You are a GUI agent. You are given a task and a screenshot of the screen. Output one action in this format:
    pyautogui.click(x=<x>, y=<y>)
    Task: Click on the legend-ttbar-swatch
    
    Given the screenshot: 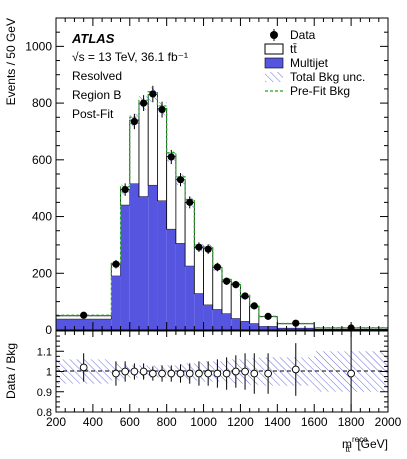 What is the action you would take?
    pyautogui.click(x=274, y=49)
    